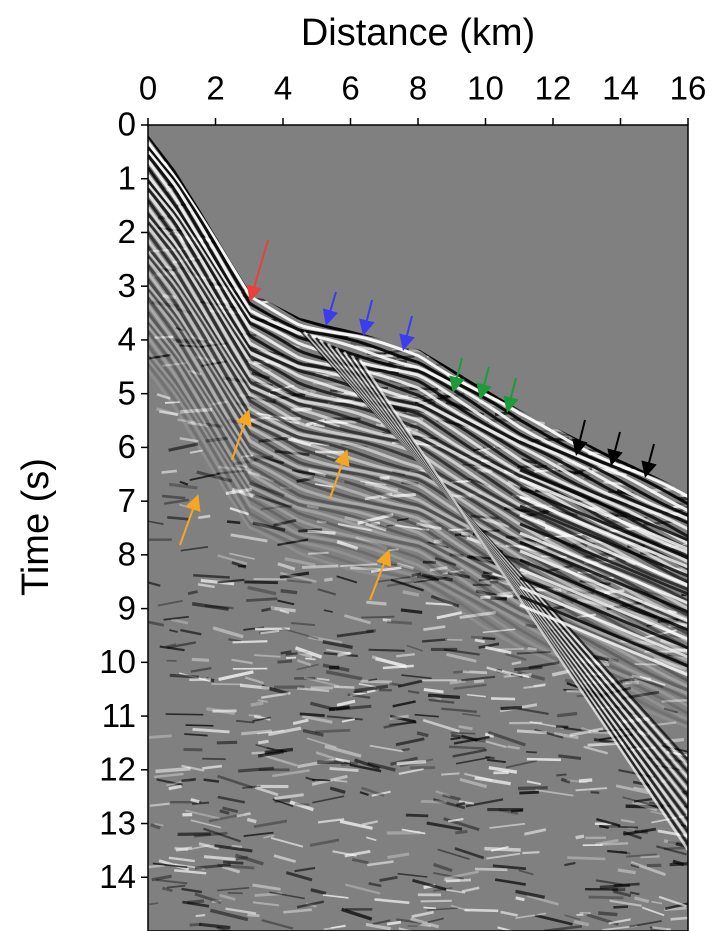 The width and height of the screenshot is (717, 931). What do you see at coordinates (127, 285) in the screenshot?
I see `y-tick-label: 3` at bounding box center [127, 285].